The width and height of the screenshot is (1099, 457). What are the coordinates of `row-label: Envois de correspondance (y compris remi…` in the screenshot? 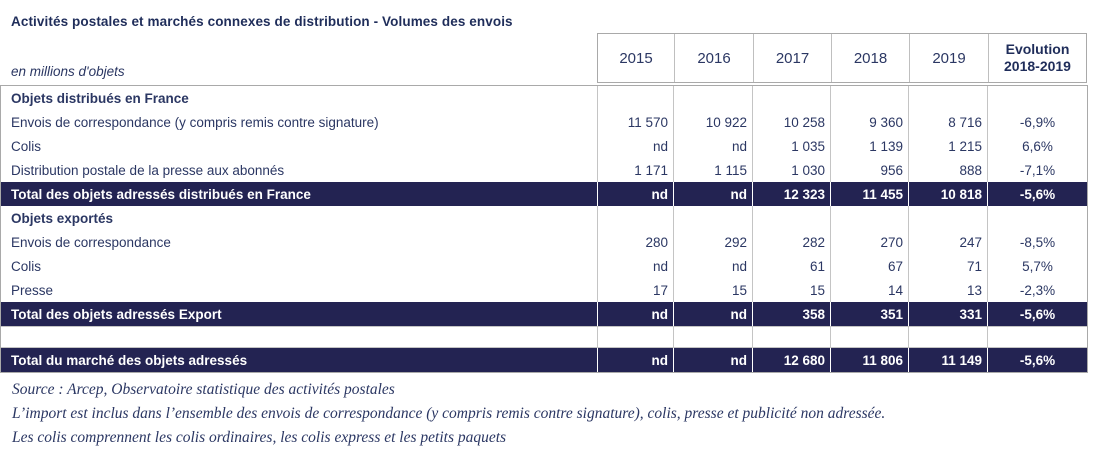 It's located at (195, 122).